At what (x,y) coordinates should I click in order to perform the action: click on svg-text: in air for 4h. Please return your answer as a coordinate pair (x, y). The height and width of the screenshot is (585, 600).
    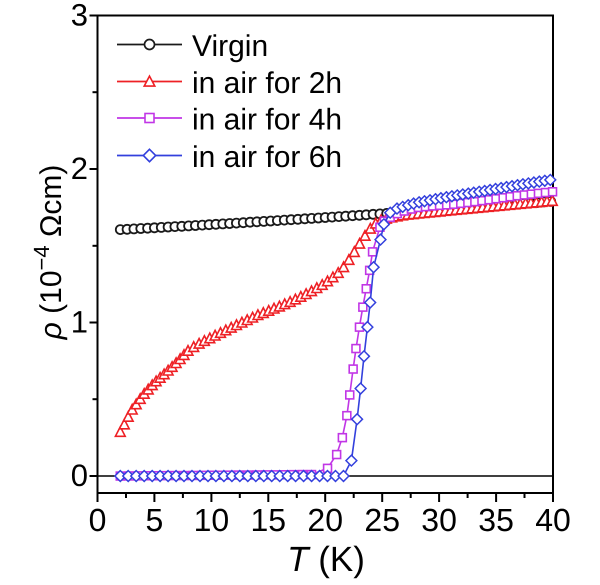
    Looking at the image, I should click on (267, 119).